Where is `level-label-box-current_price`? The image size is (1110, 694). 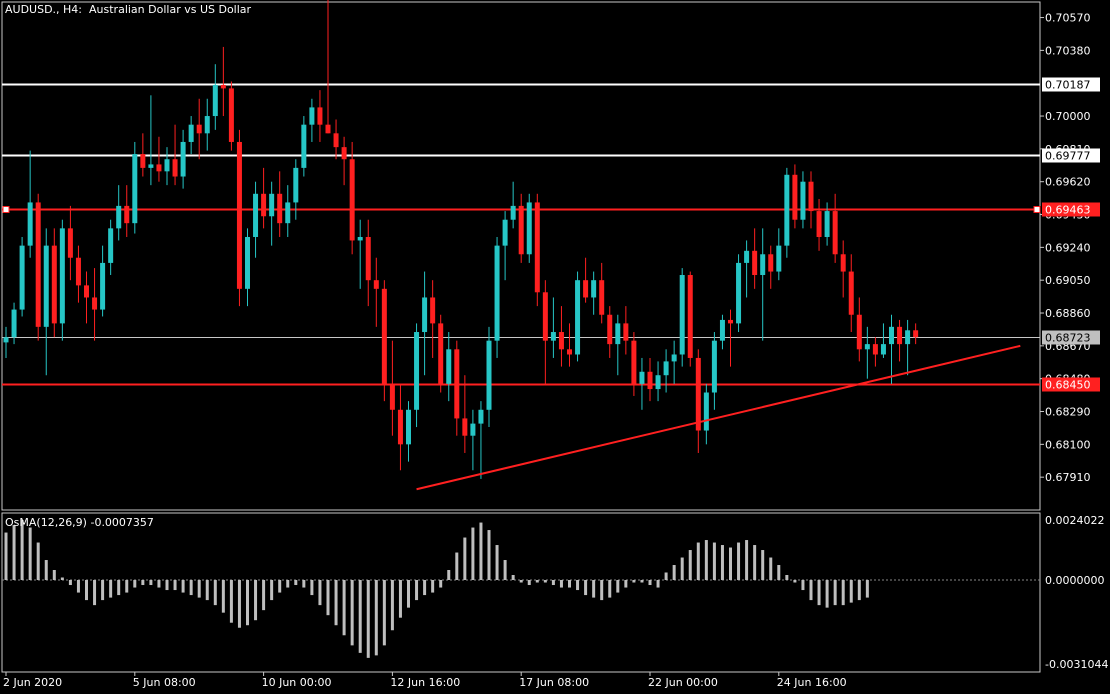 level-label-box-current_price is located at coordinates (1071, 337).